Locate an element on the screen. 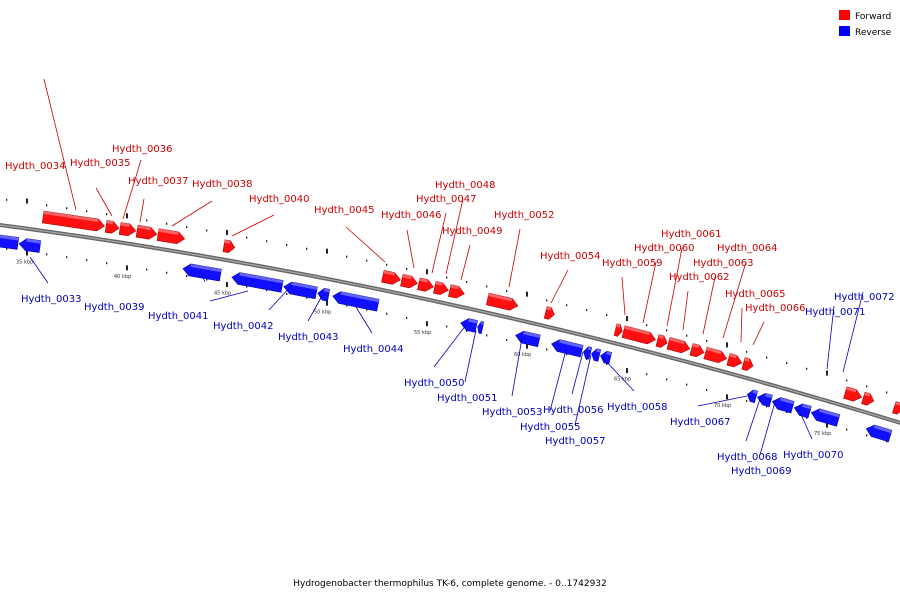 Image resolution: width=900 pixels, height=600 pixels. reverse-gene-label: Hydth_0039 is located at coordinates (114, 307).